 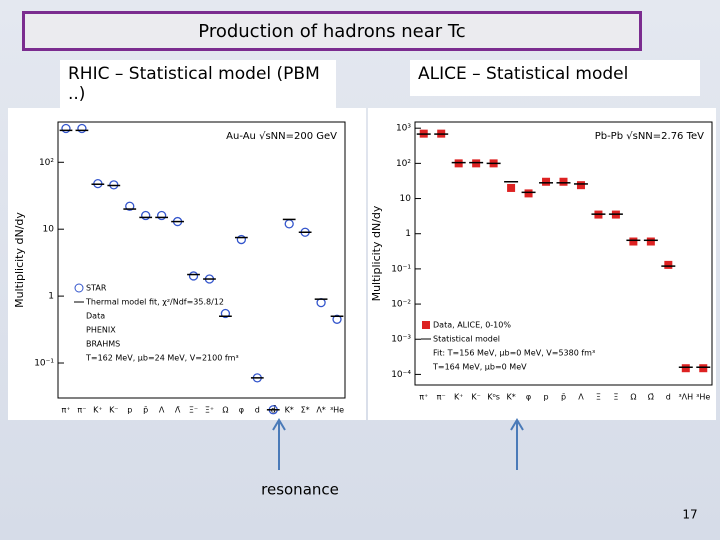 I want to click on x-tick-label: ³ΛH, so click(x=685, y=397).